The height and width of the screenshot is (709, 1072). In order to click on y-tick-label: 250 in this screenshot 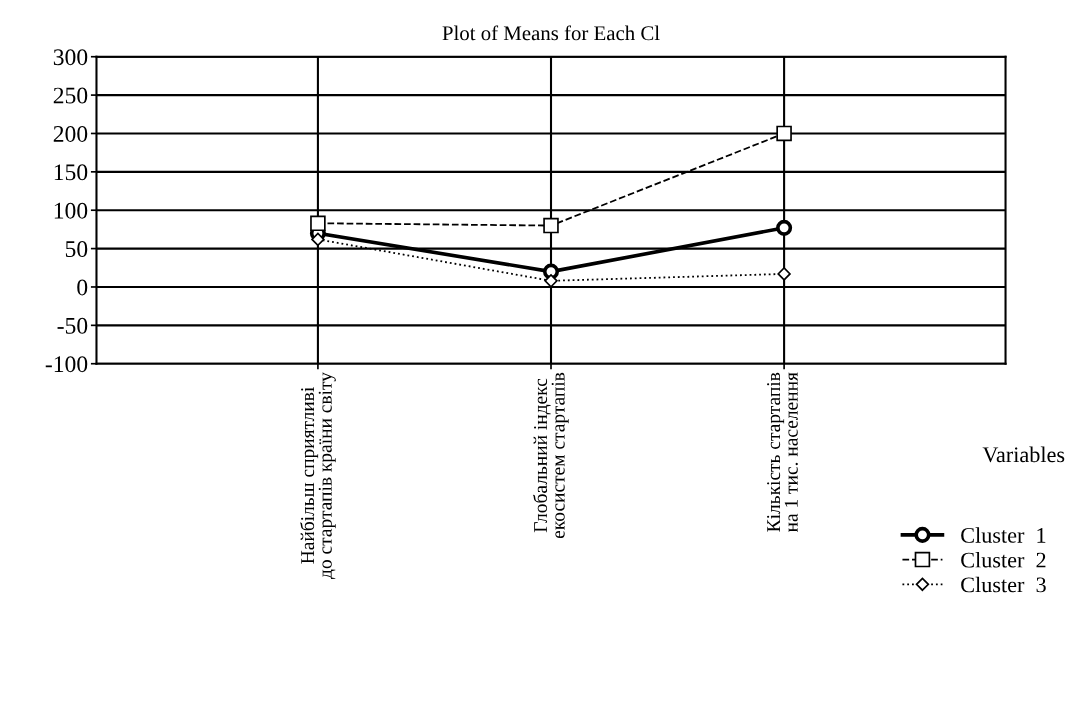, I will do `click(70, 95)`.